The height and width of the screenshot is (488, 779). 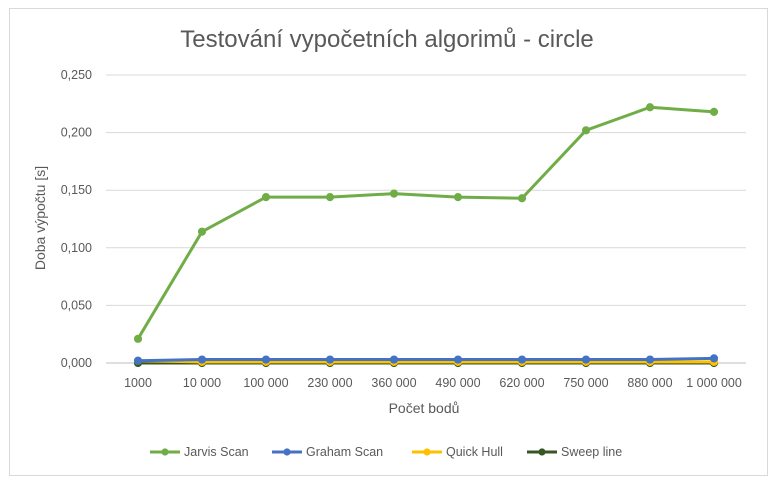 What do you see at coordinates (585, 383) in the screenshot?
I see `x-tick-label: 750 000` at bounding box center [585, 383].